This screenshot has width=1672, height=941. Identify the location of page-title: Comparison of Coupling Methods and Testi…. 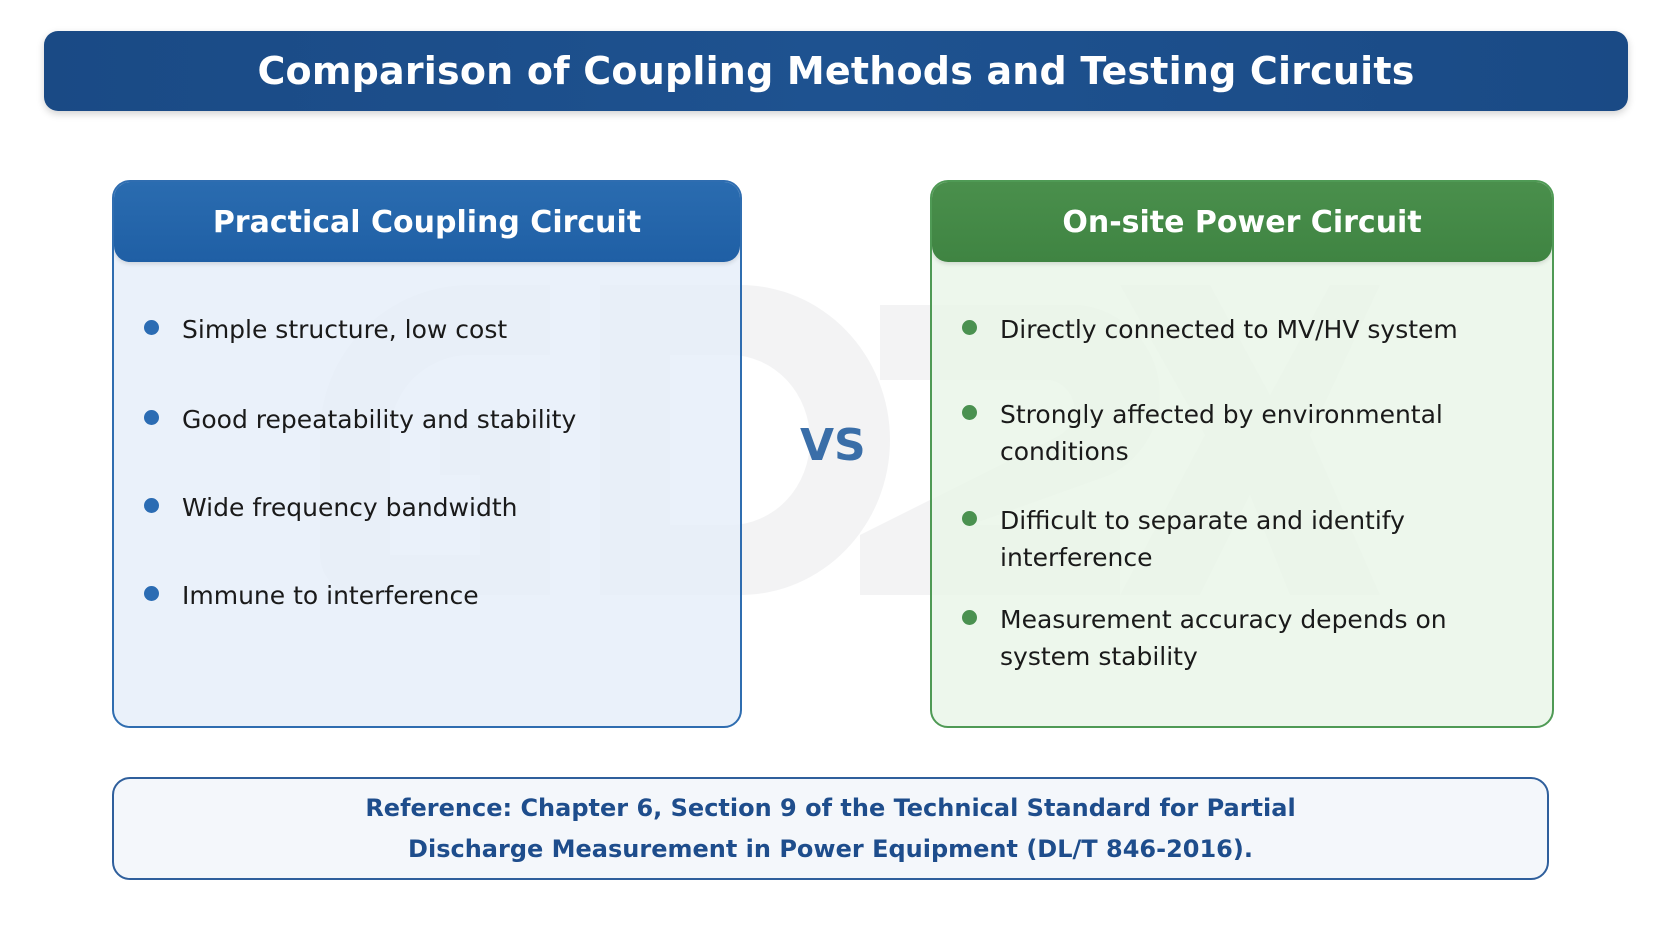
(836, 71).